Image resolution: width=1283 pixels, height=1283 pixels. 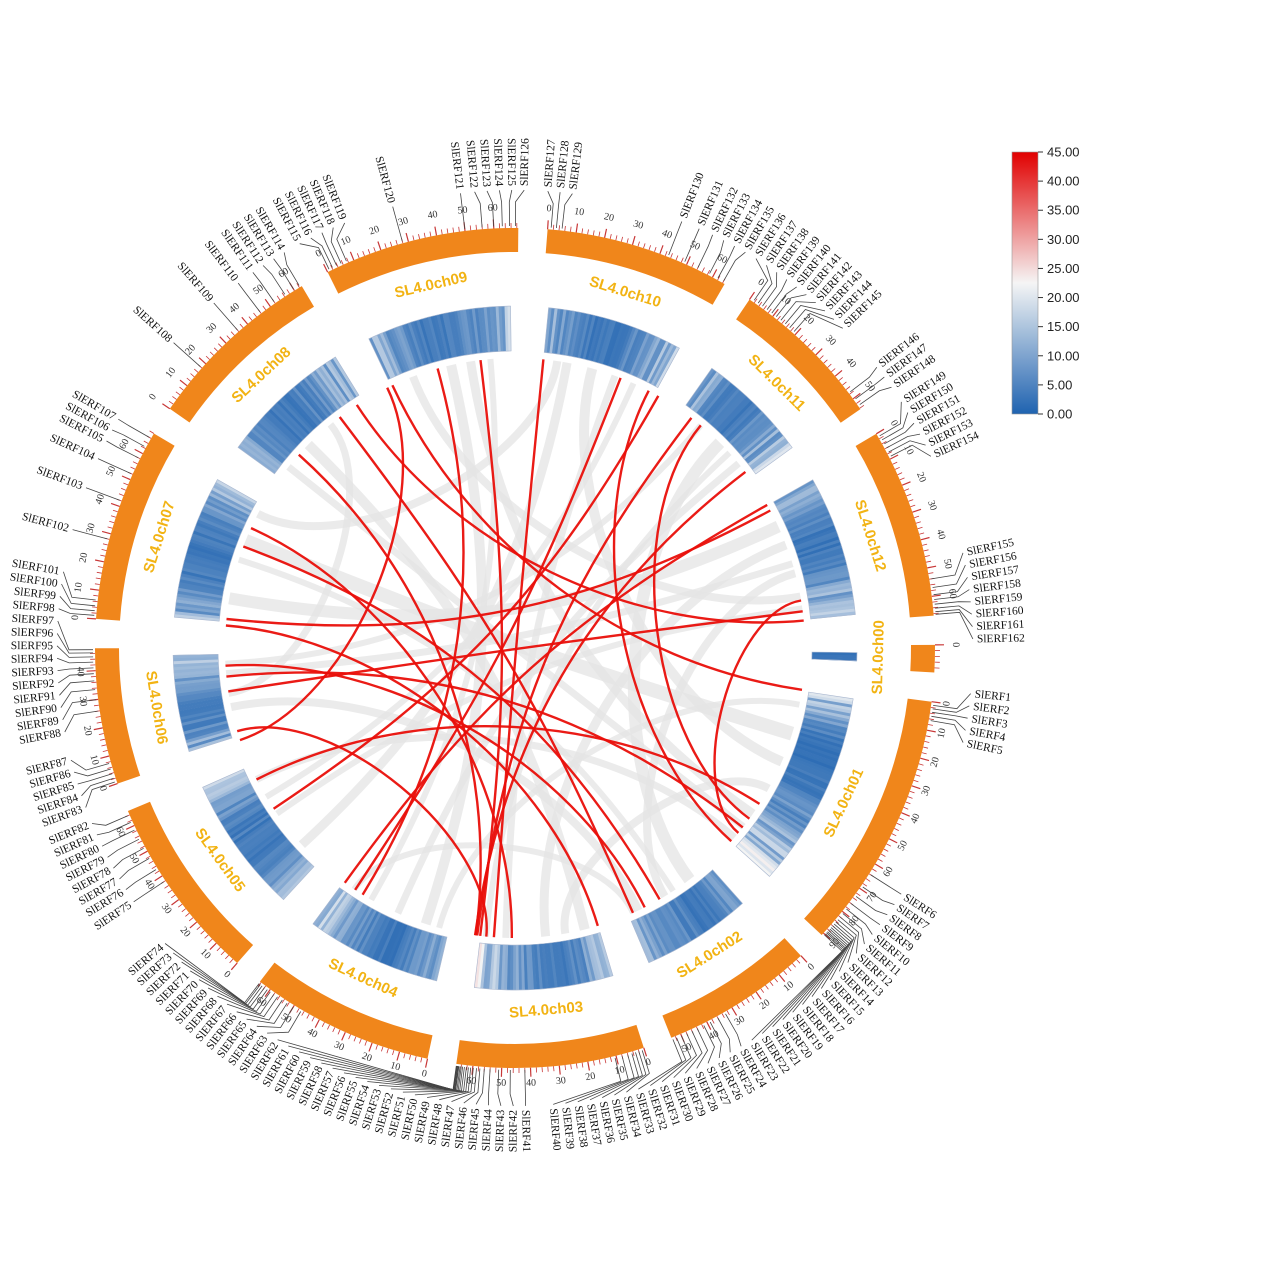 I want to click on gene-label-SlERF38: SlERF38, so click(x=581, y=1127).